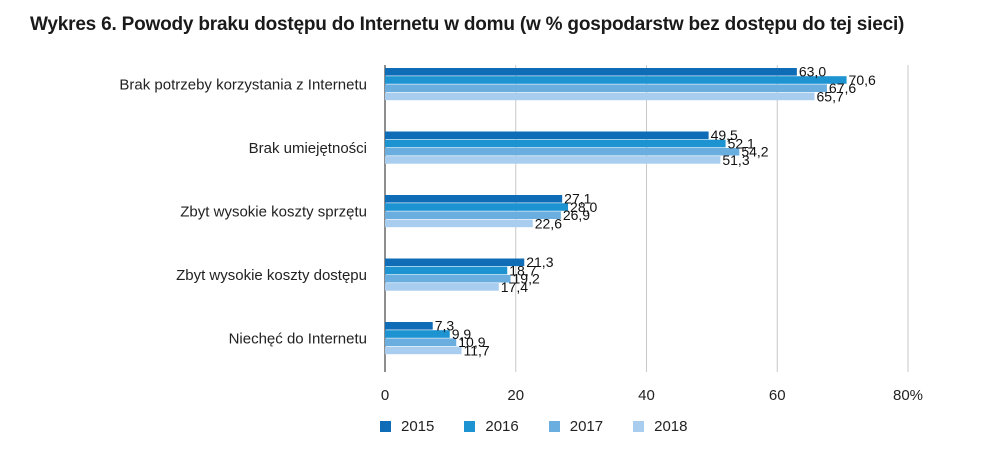 Image resolution: width=1000 pixels, height=476 pixels. I want to click on data-label: 54,2, so click(754, 152).